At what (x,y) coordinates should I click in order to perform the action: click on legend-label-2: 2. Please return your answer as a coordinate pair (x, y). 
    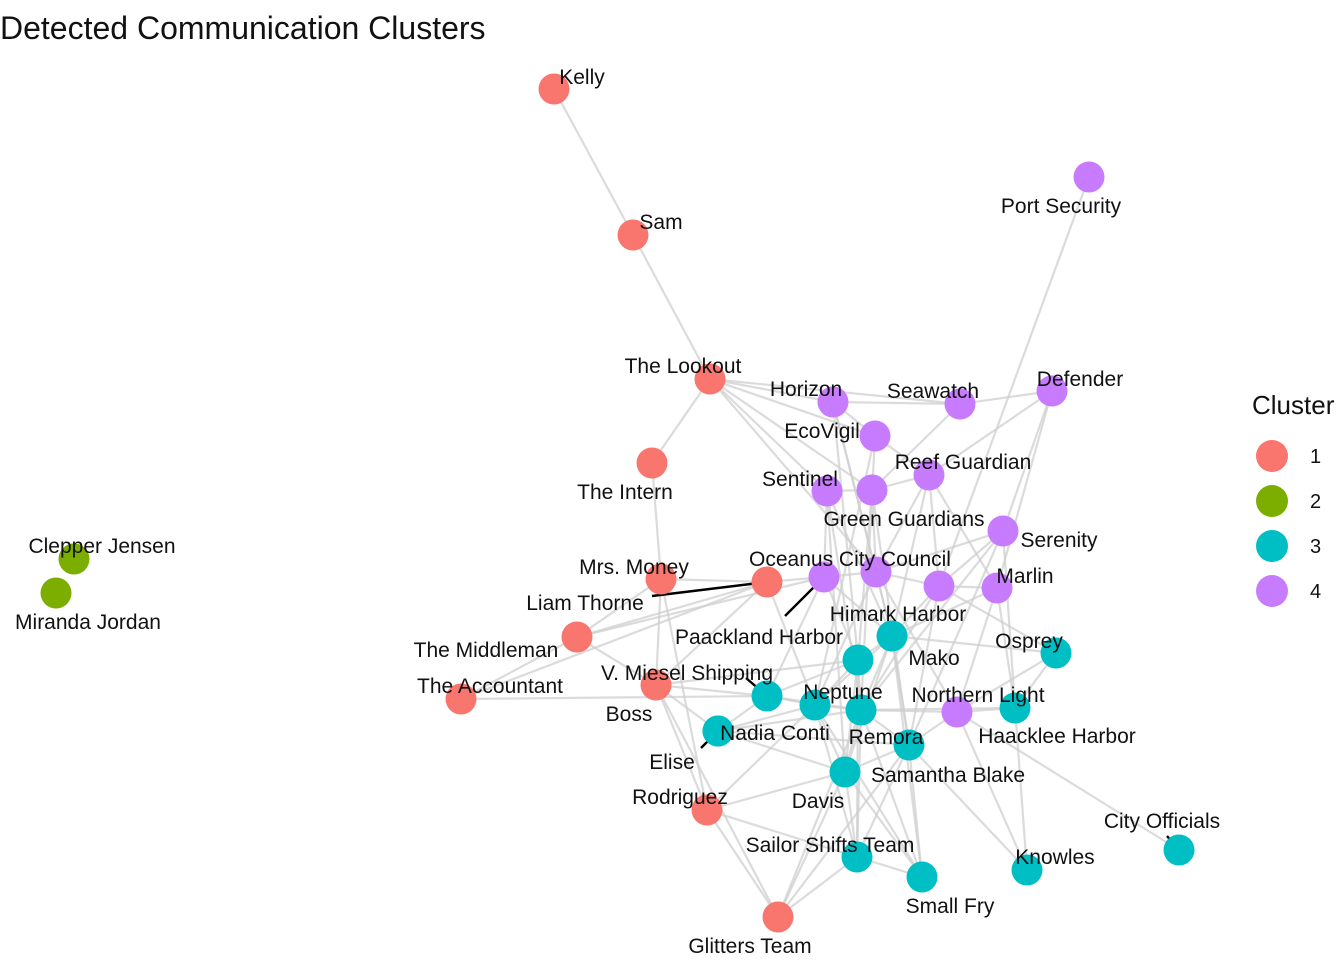
    Looking at the image, I should click on (1315, 502).